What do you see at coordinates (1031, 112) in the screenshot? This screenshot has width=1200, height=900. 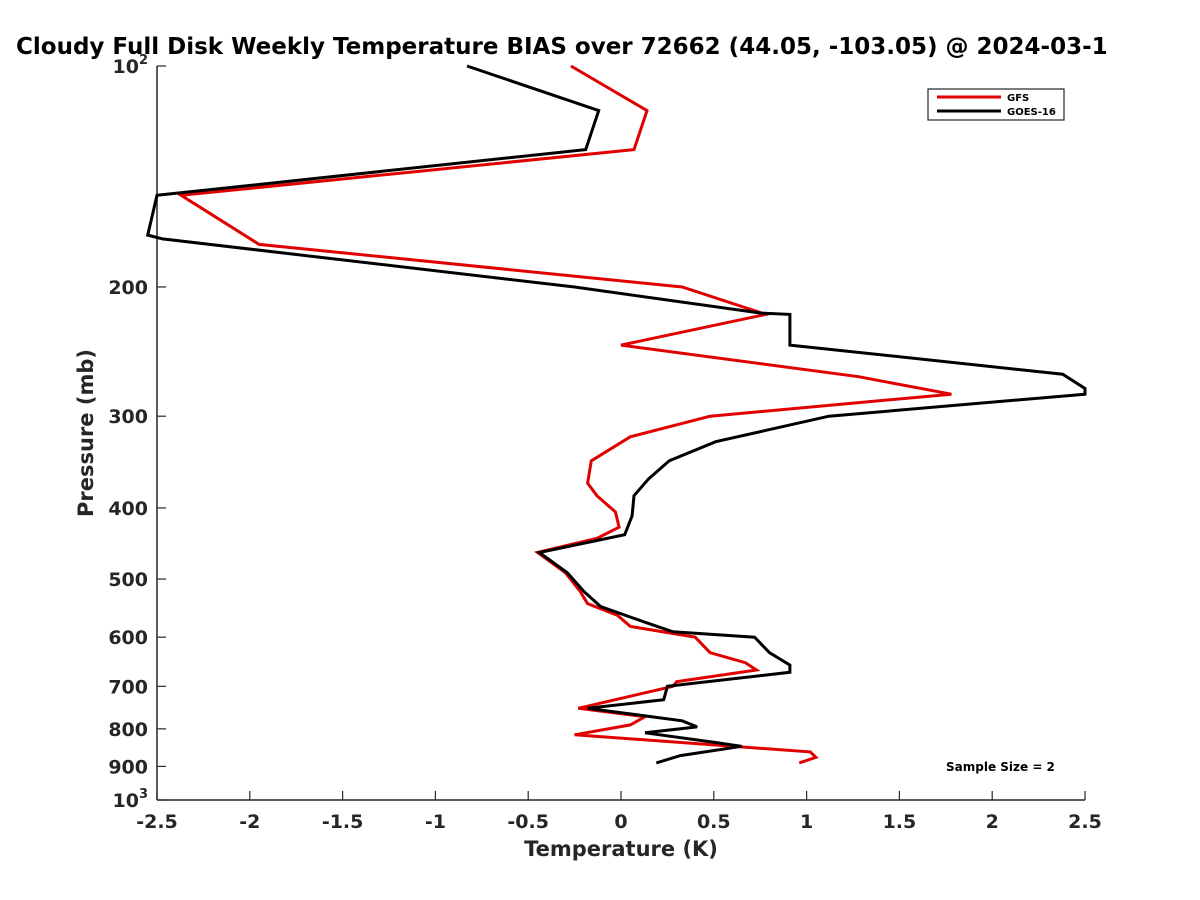 I see `legend-label-goes-16: GOES-16` at bounding box center [1031, 112].